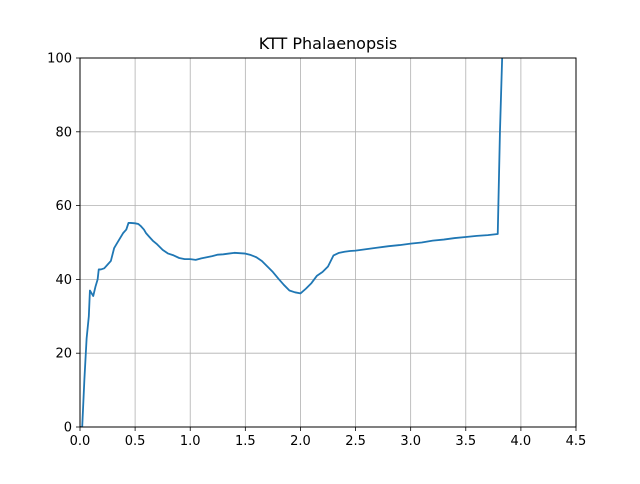 The width and height of the screenshot is (640, 484). What do you see at coordinates (410, 441) in the screenshot?
I see `x-tick-label: 3.0` at bounding box center [410, 441].